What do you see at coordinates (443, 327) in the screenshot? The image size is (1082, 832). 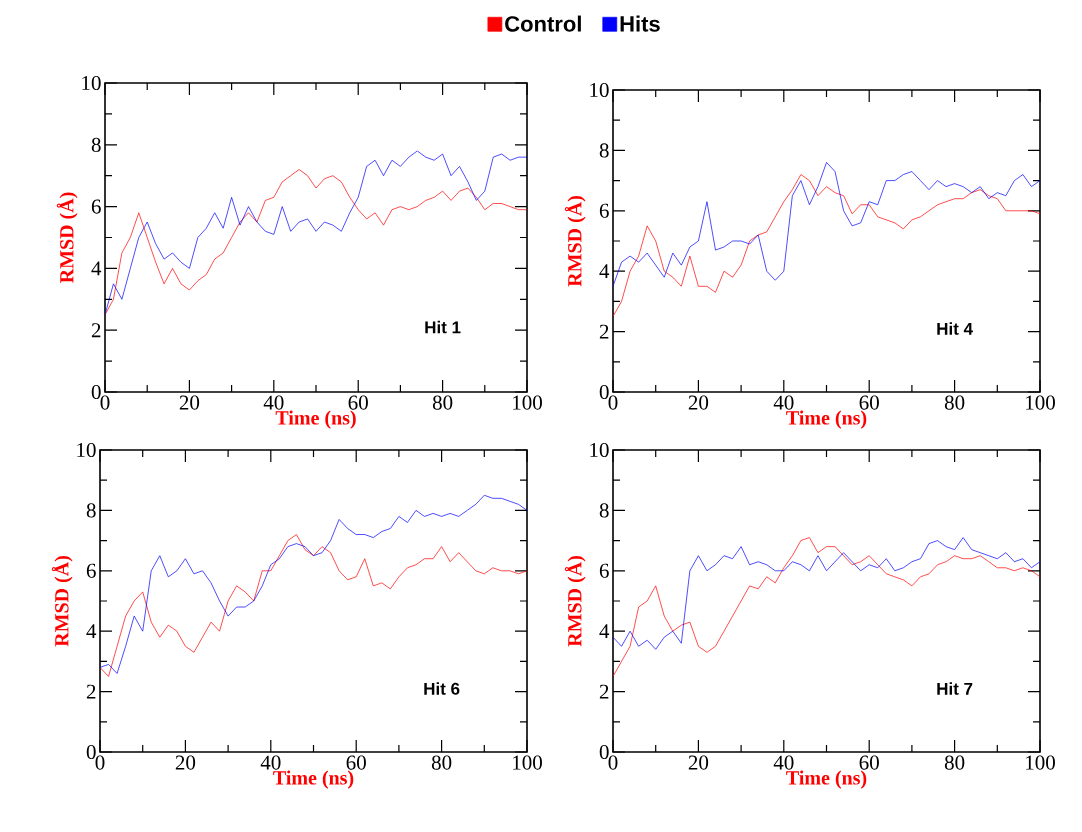 I see `annotation: Hit 1` at bounding box center [443, 327].